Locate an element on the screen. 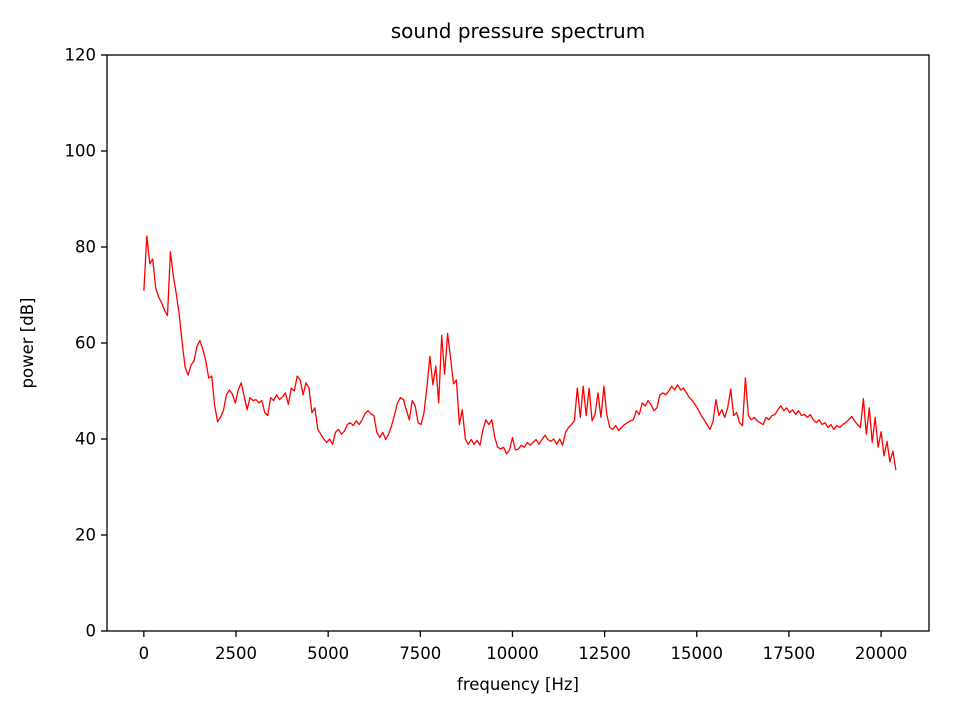 The image size is (960, 720). y-axis-label: power [dB] is located at coordinates (27, 343).